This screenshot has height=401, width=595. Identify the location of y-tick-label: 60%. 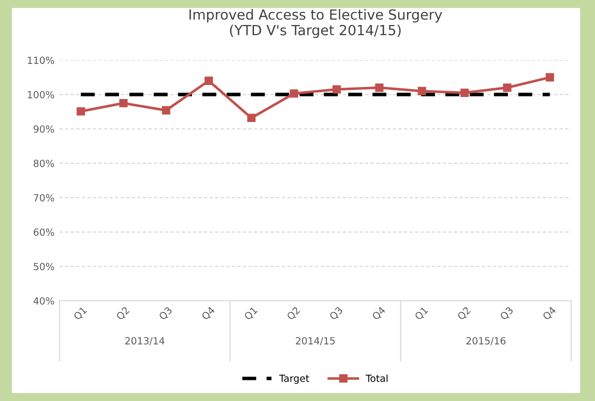
(44, 232).